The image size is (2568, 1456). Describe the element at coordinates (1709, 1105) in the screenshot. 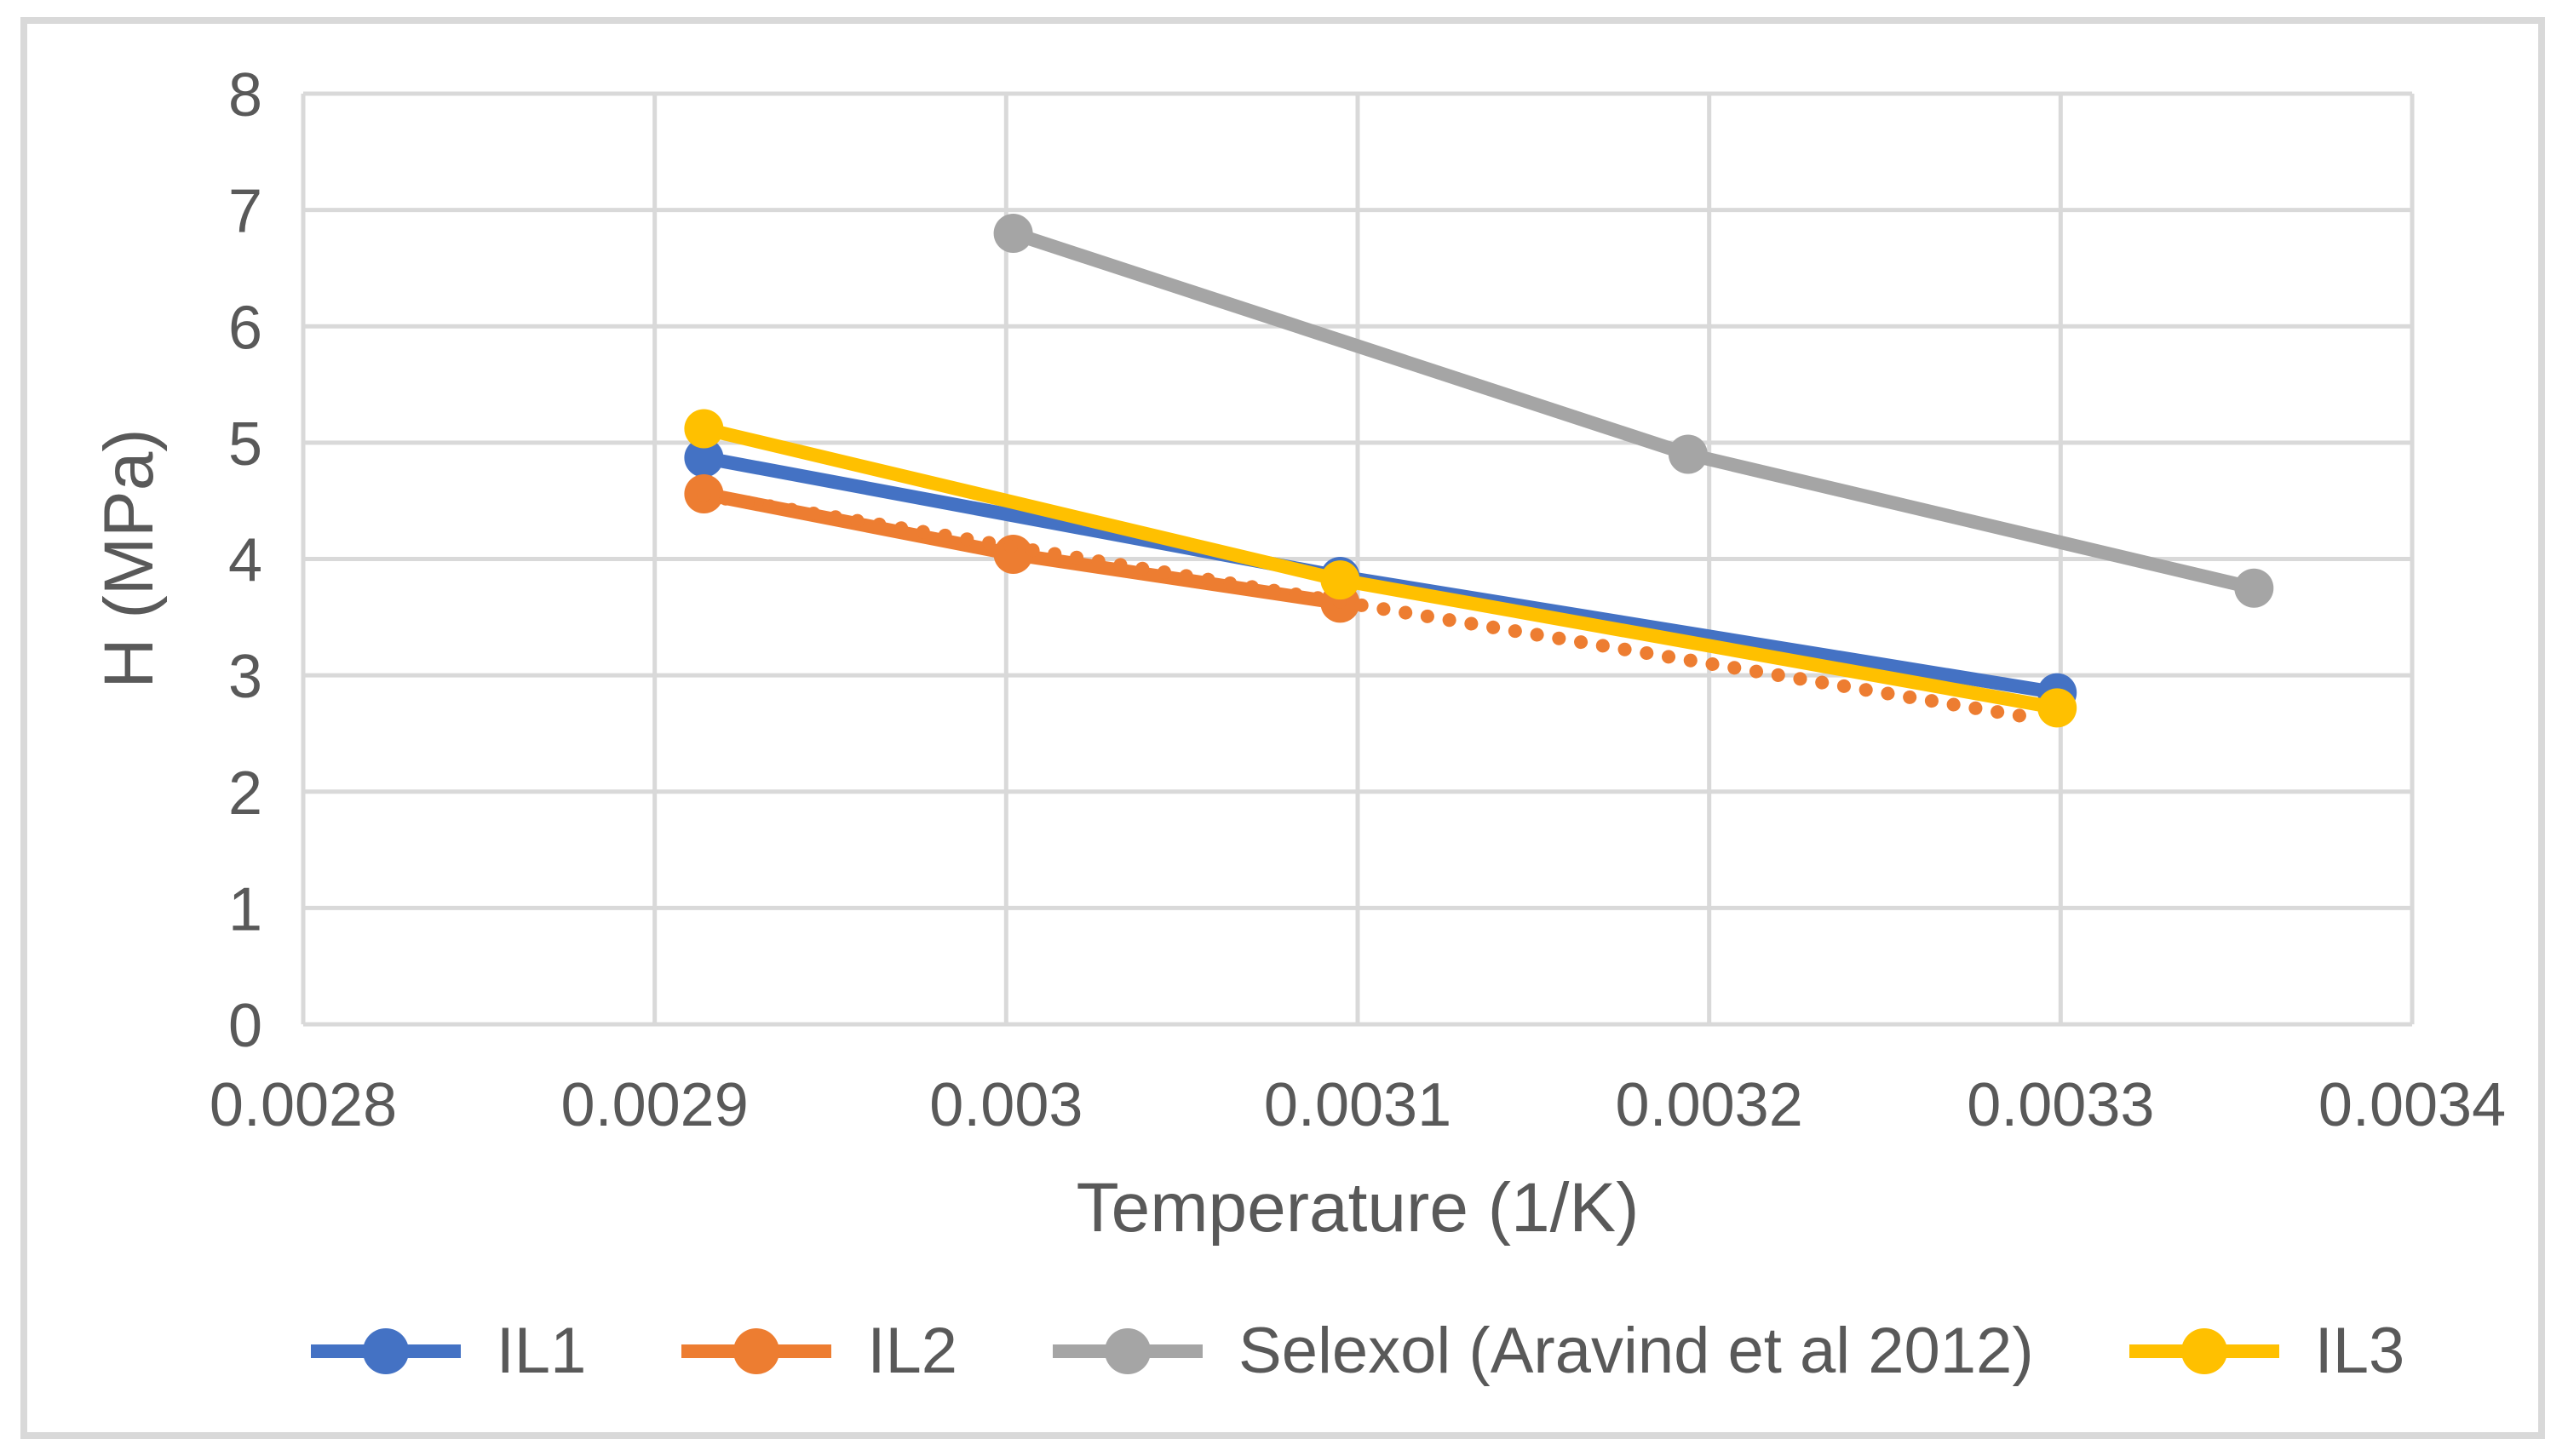

I see `x-tick-label: 0.0032` at that location.